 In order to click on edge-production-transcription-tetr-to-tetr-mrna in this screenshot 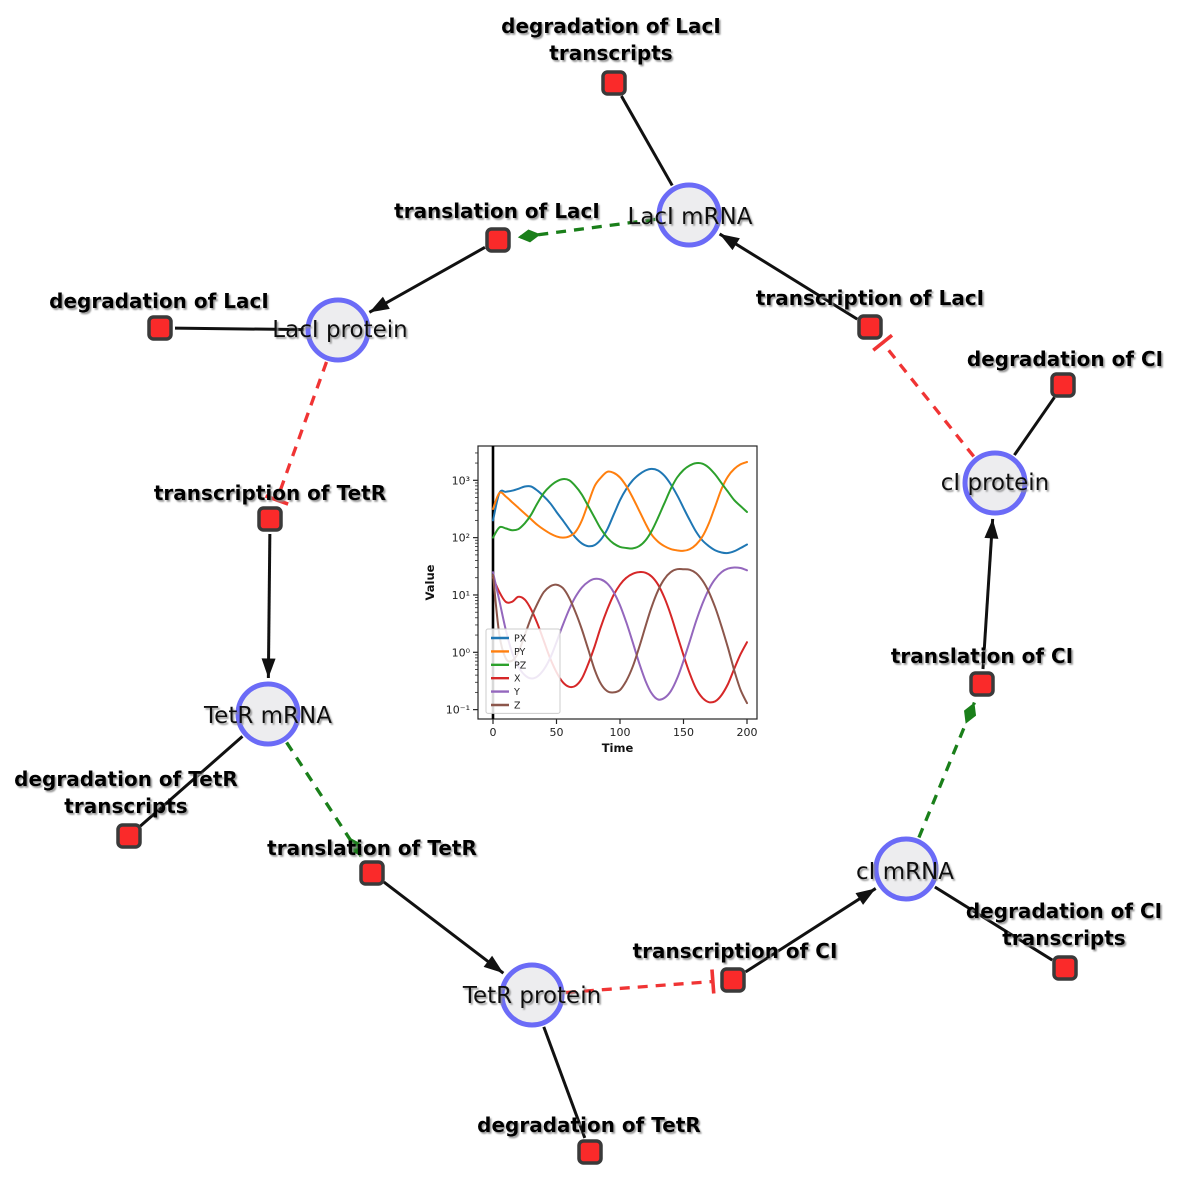, I will do `click(268, 606)`.